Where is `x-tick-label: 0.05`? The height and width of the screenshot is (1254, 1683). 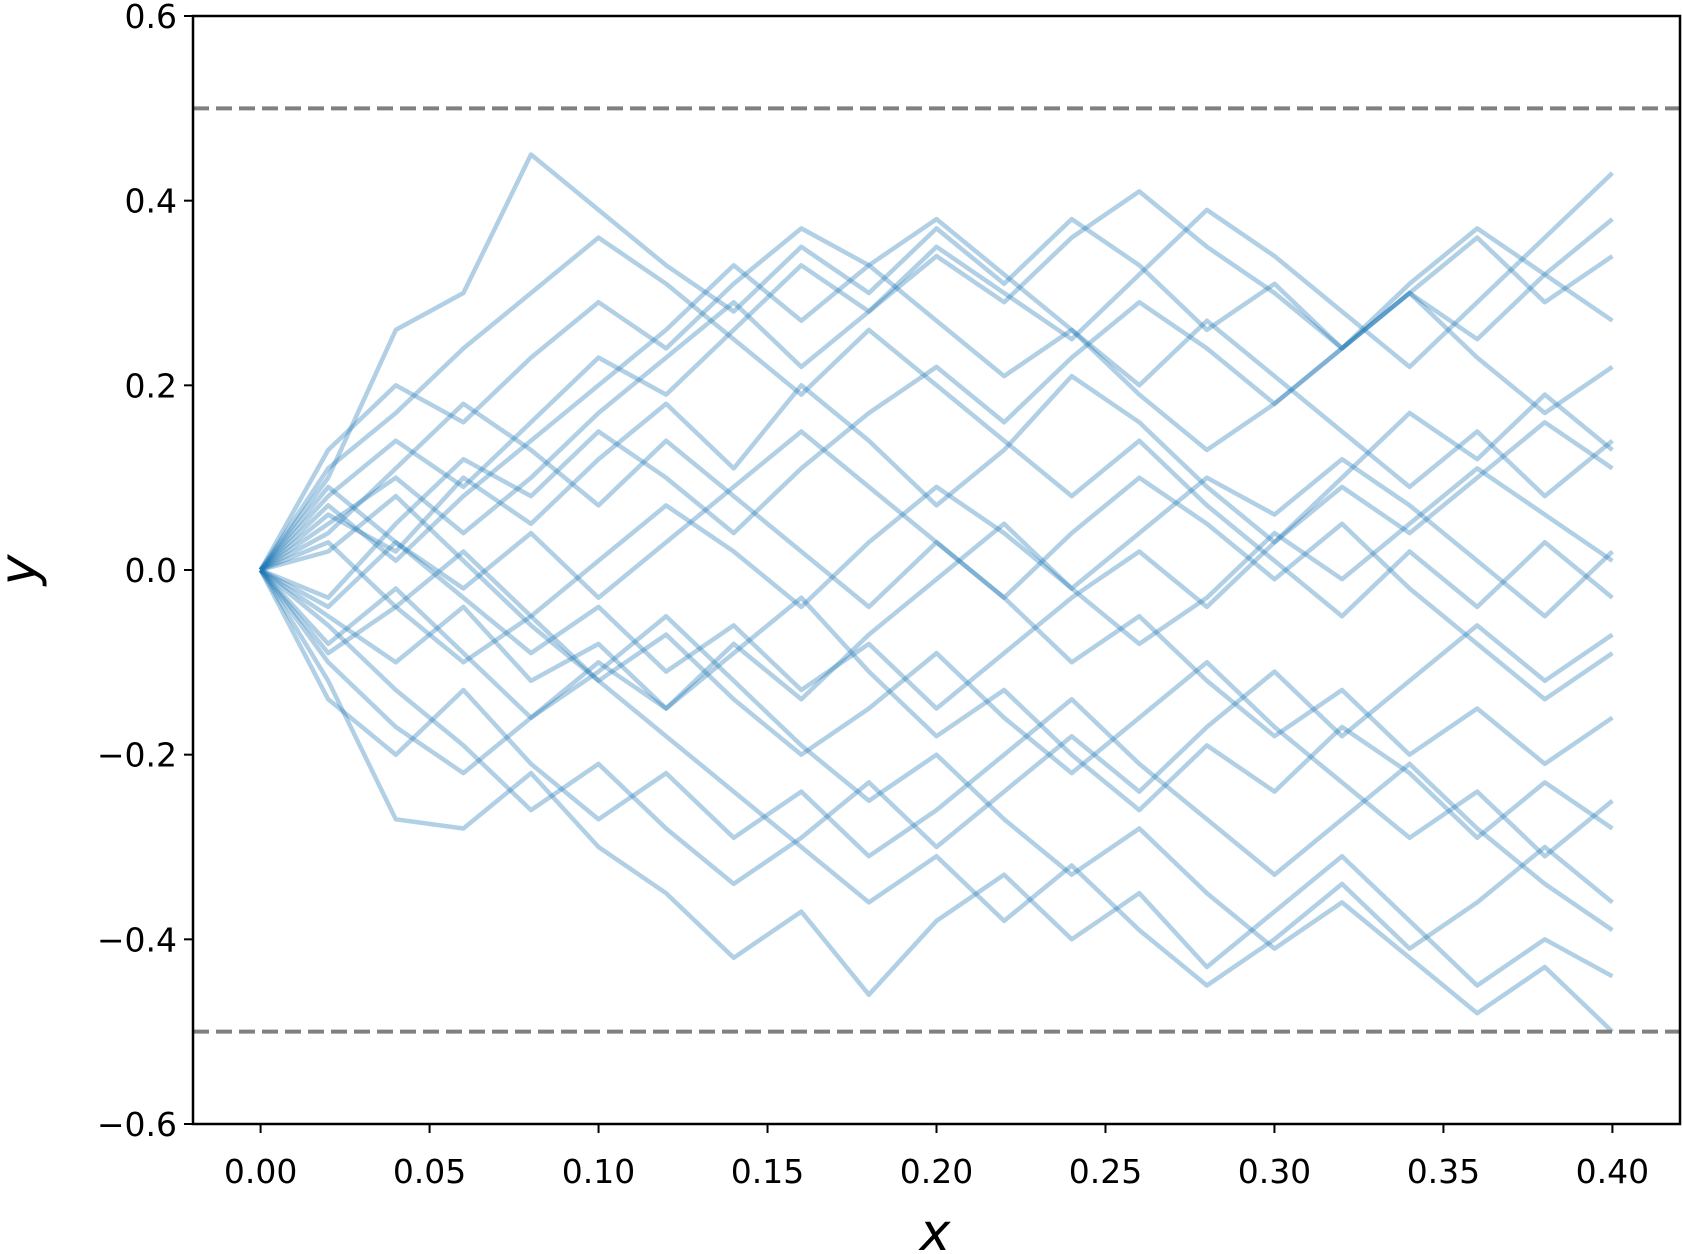
x-tick-label: 0.05 is located at coordinates (429, 1171).